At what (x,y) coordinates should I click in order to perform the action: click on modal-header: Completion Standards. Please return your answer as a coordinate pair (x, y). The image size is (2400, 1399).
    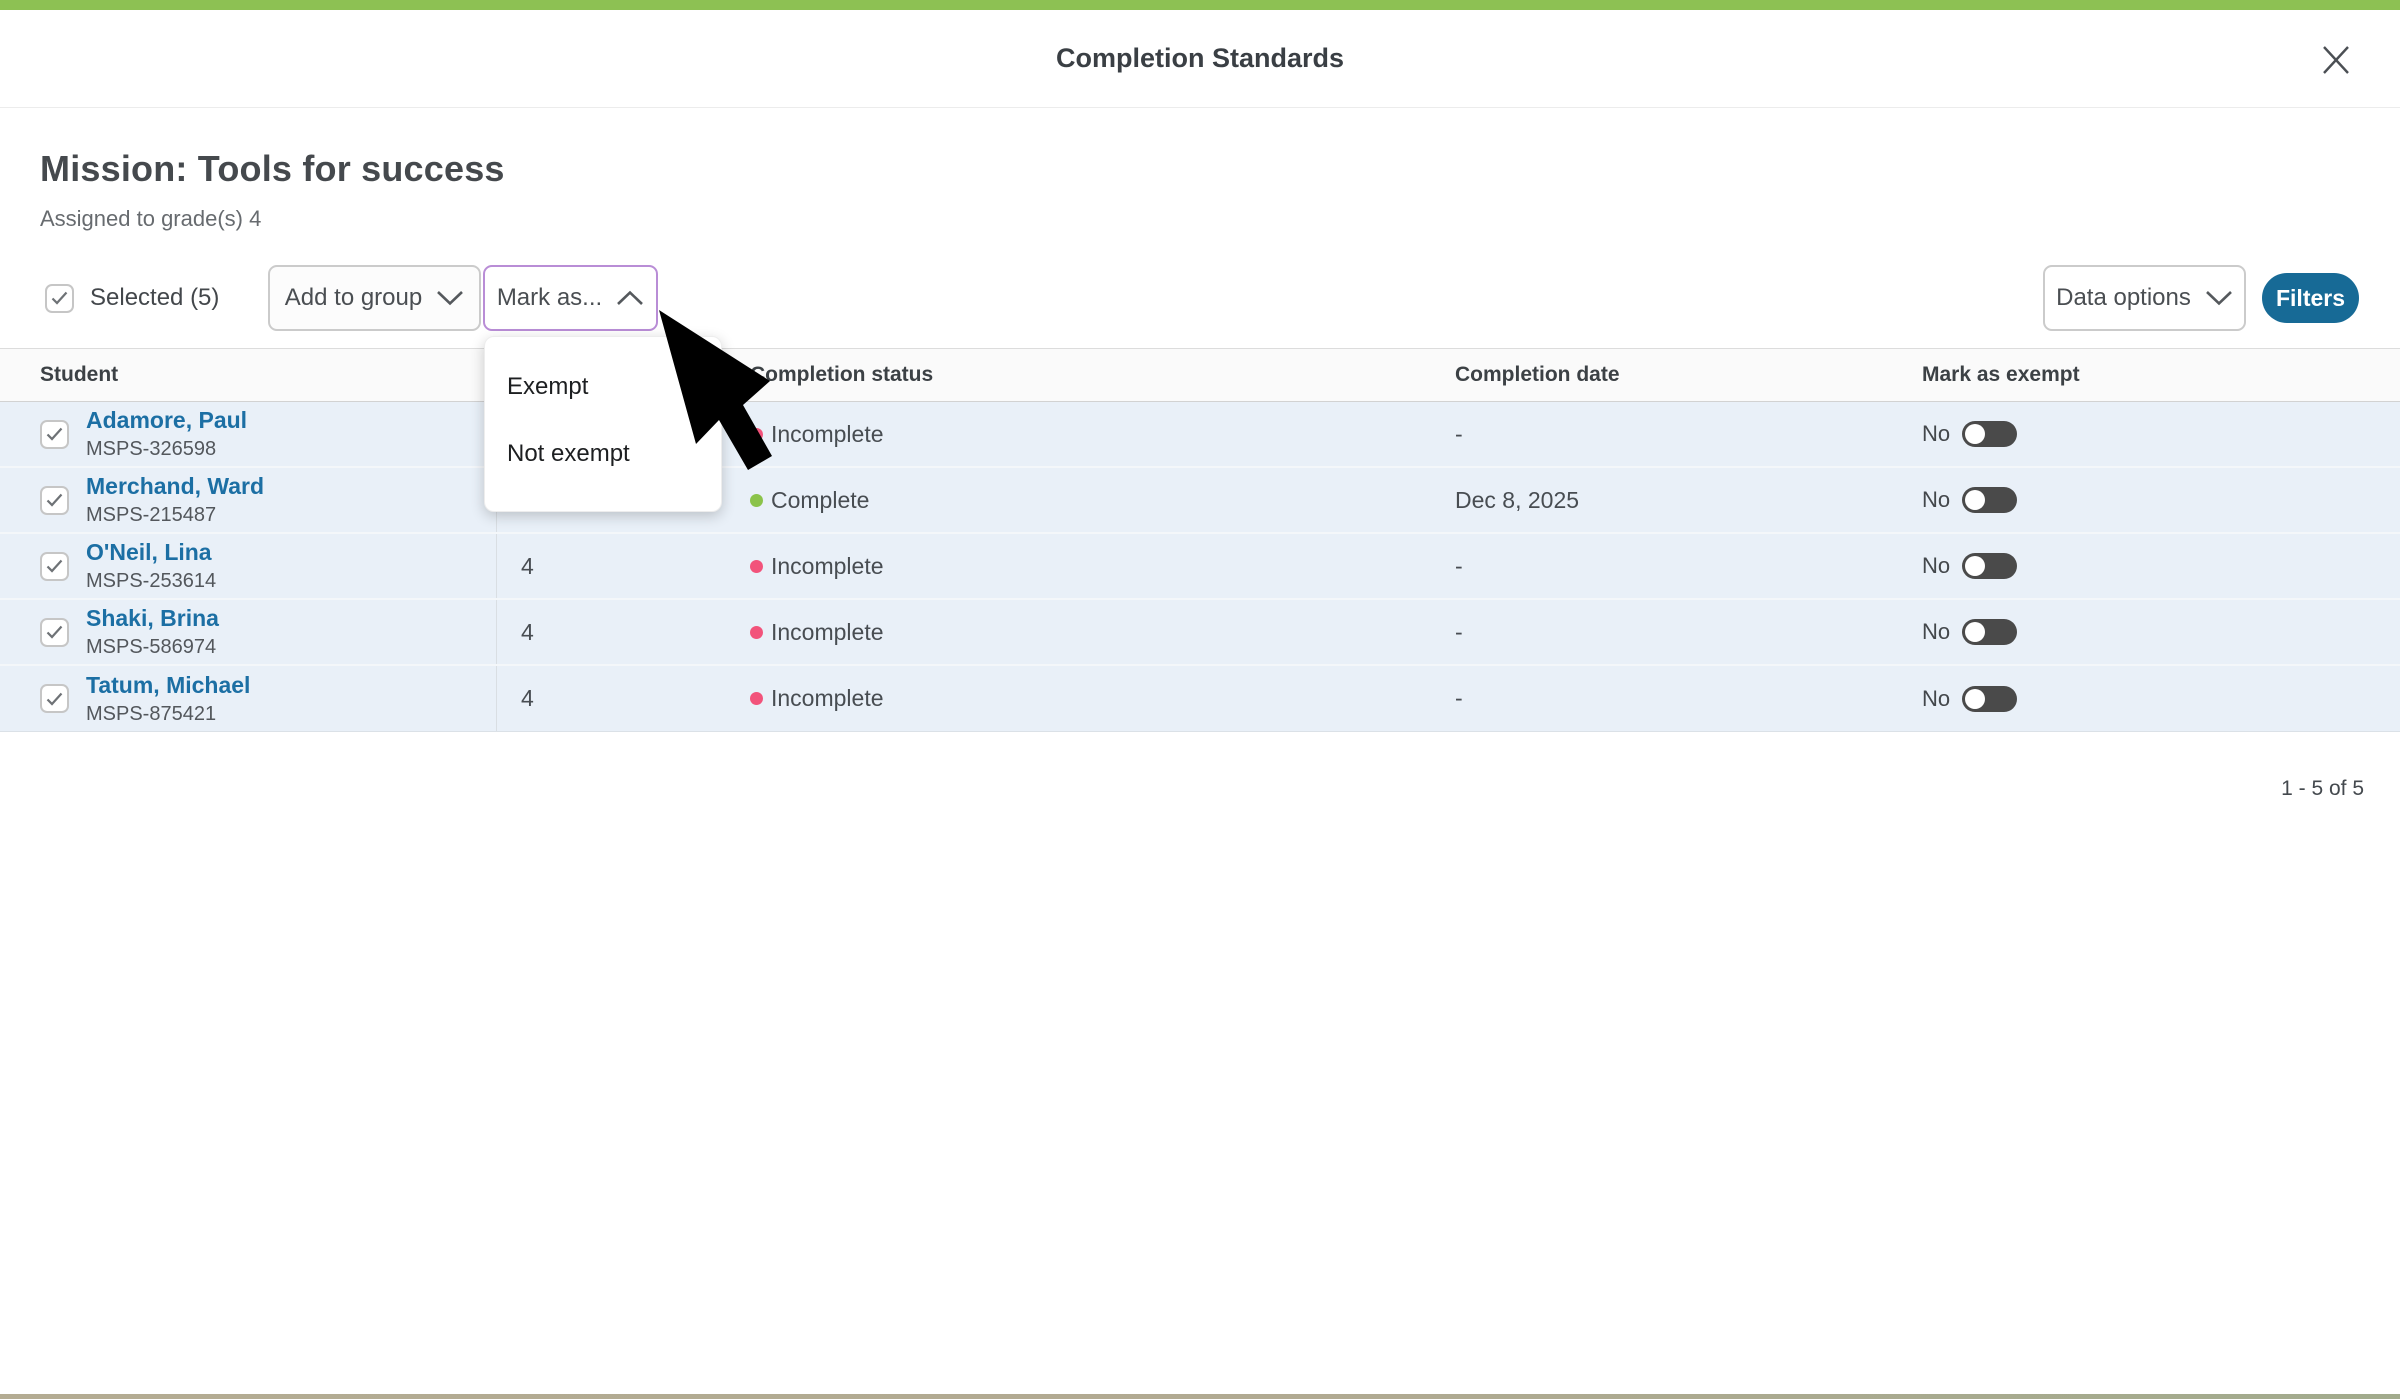
    Looking at the image, I should click on (1200, 59).